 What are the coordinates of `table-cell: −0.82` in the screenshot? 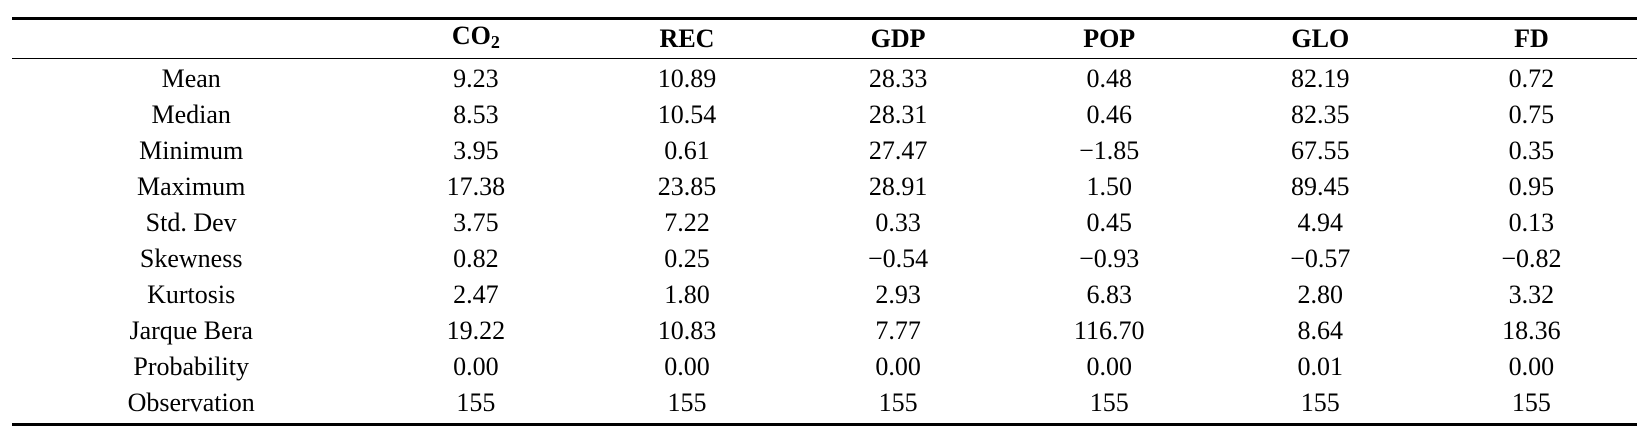 It's located at (1531, 258).